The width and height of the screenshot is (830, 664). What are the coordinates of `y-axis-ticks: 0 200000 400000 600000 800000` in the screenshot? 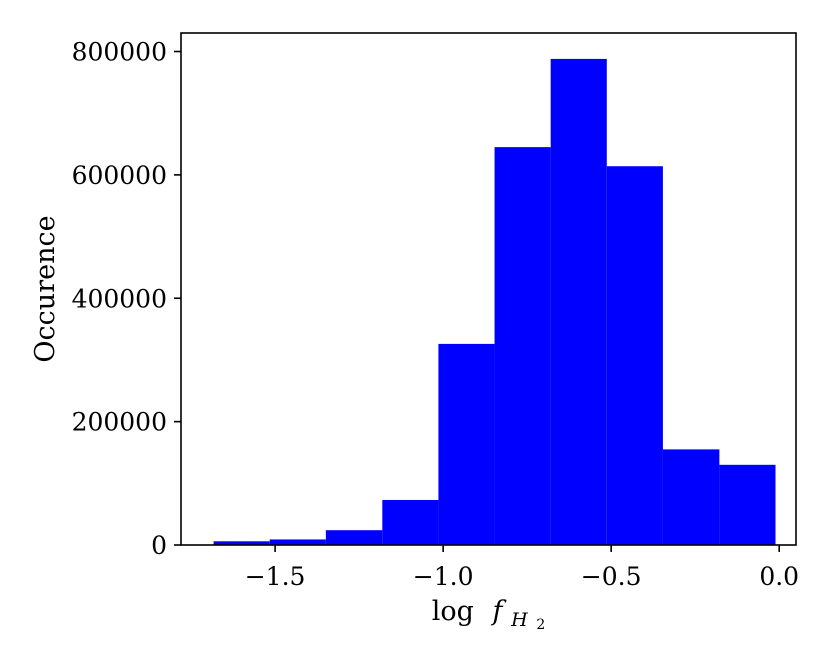 It's located at (126, 299).